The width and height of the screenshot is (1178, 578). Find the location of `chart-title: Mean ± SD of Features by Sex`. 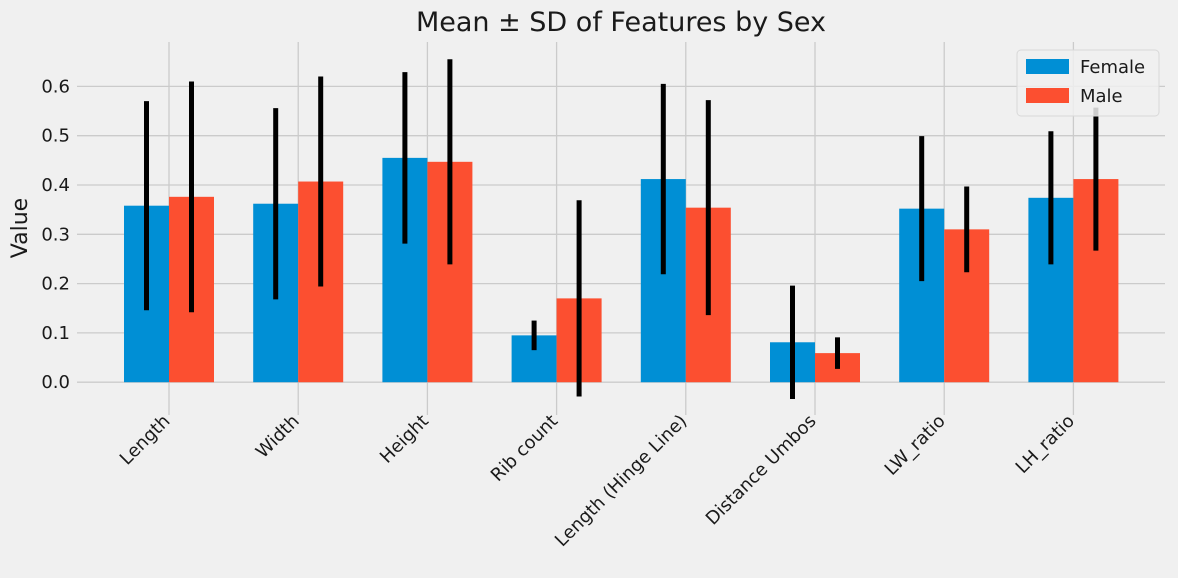

chart-title: Mean ± SD of Features by Sex is located at coordinates (621, 22).